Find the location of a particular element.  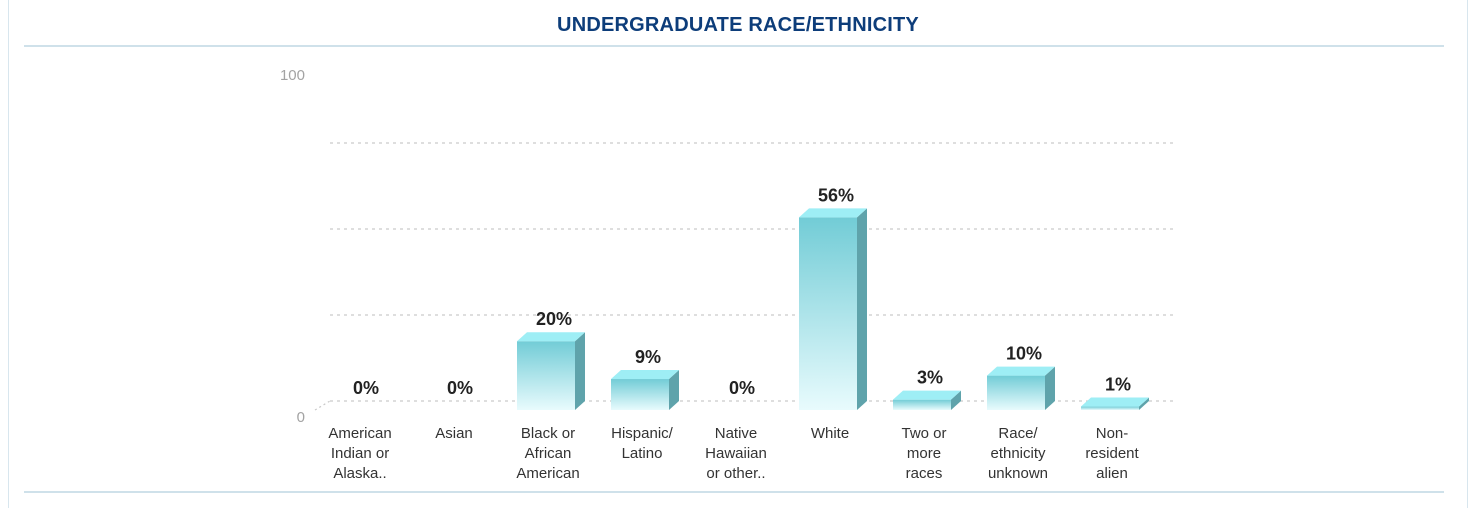

chart-title: UNDERGRADUATE RACE/ETHNICITY is located at coordinates (738, 25).